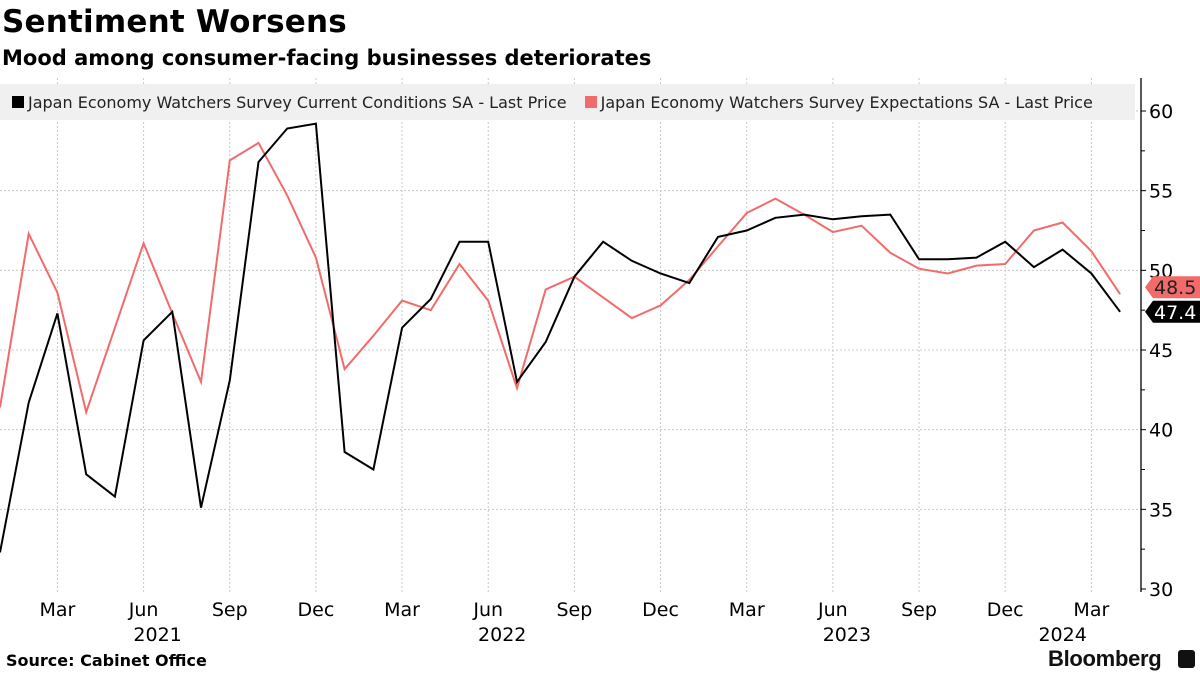 This screenshot has width=1200, height=675. I want to click on y-tick-label: 30, so click(1161, 590).